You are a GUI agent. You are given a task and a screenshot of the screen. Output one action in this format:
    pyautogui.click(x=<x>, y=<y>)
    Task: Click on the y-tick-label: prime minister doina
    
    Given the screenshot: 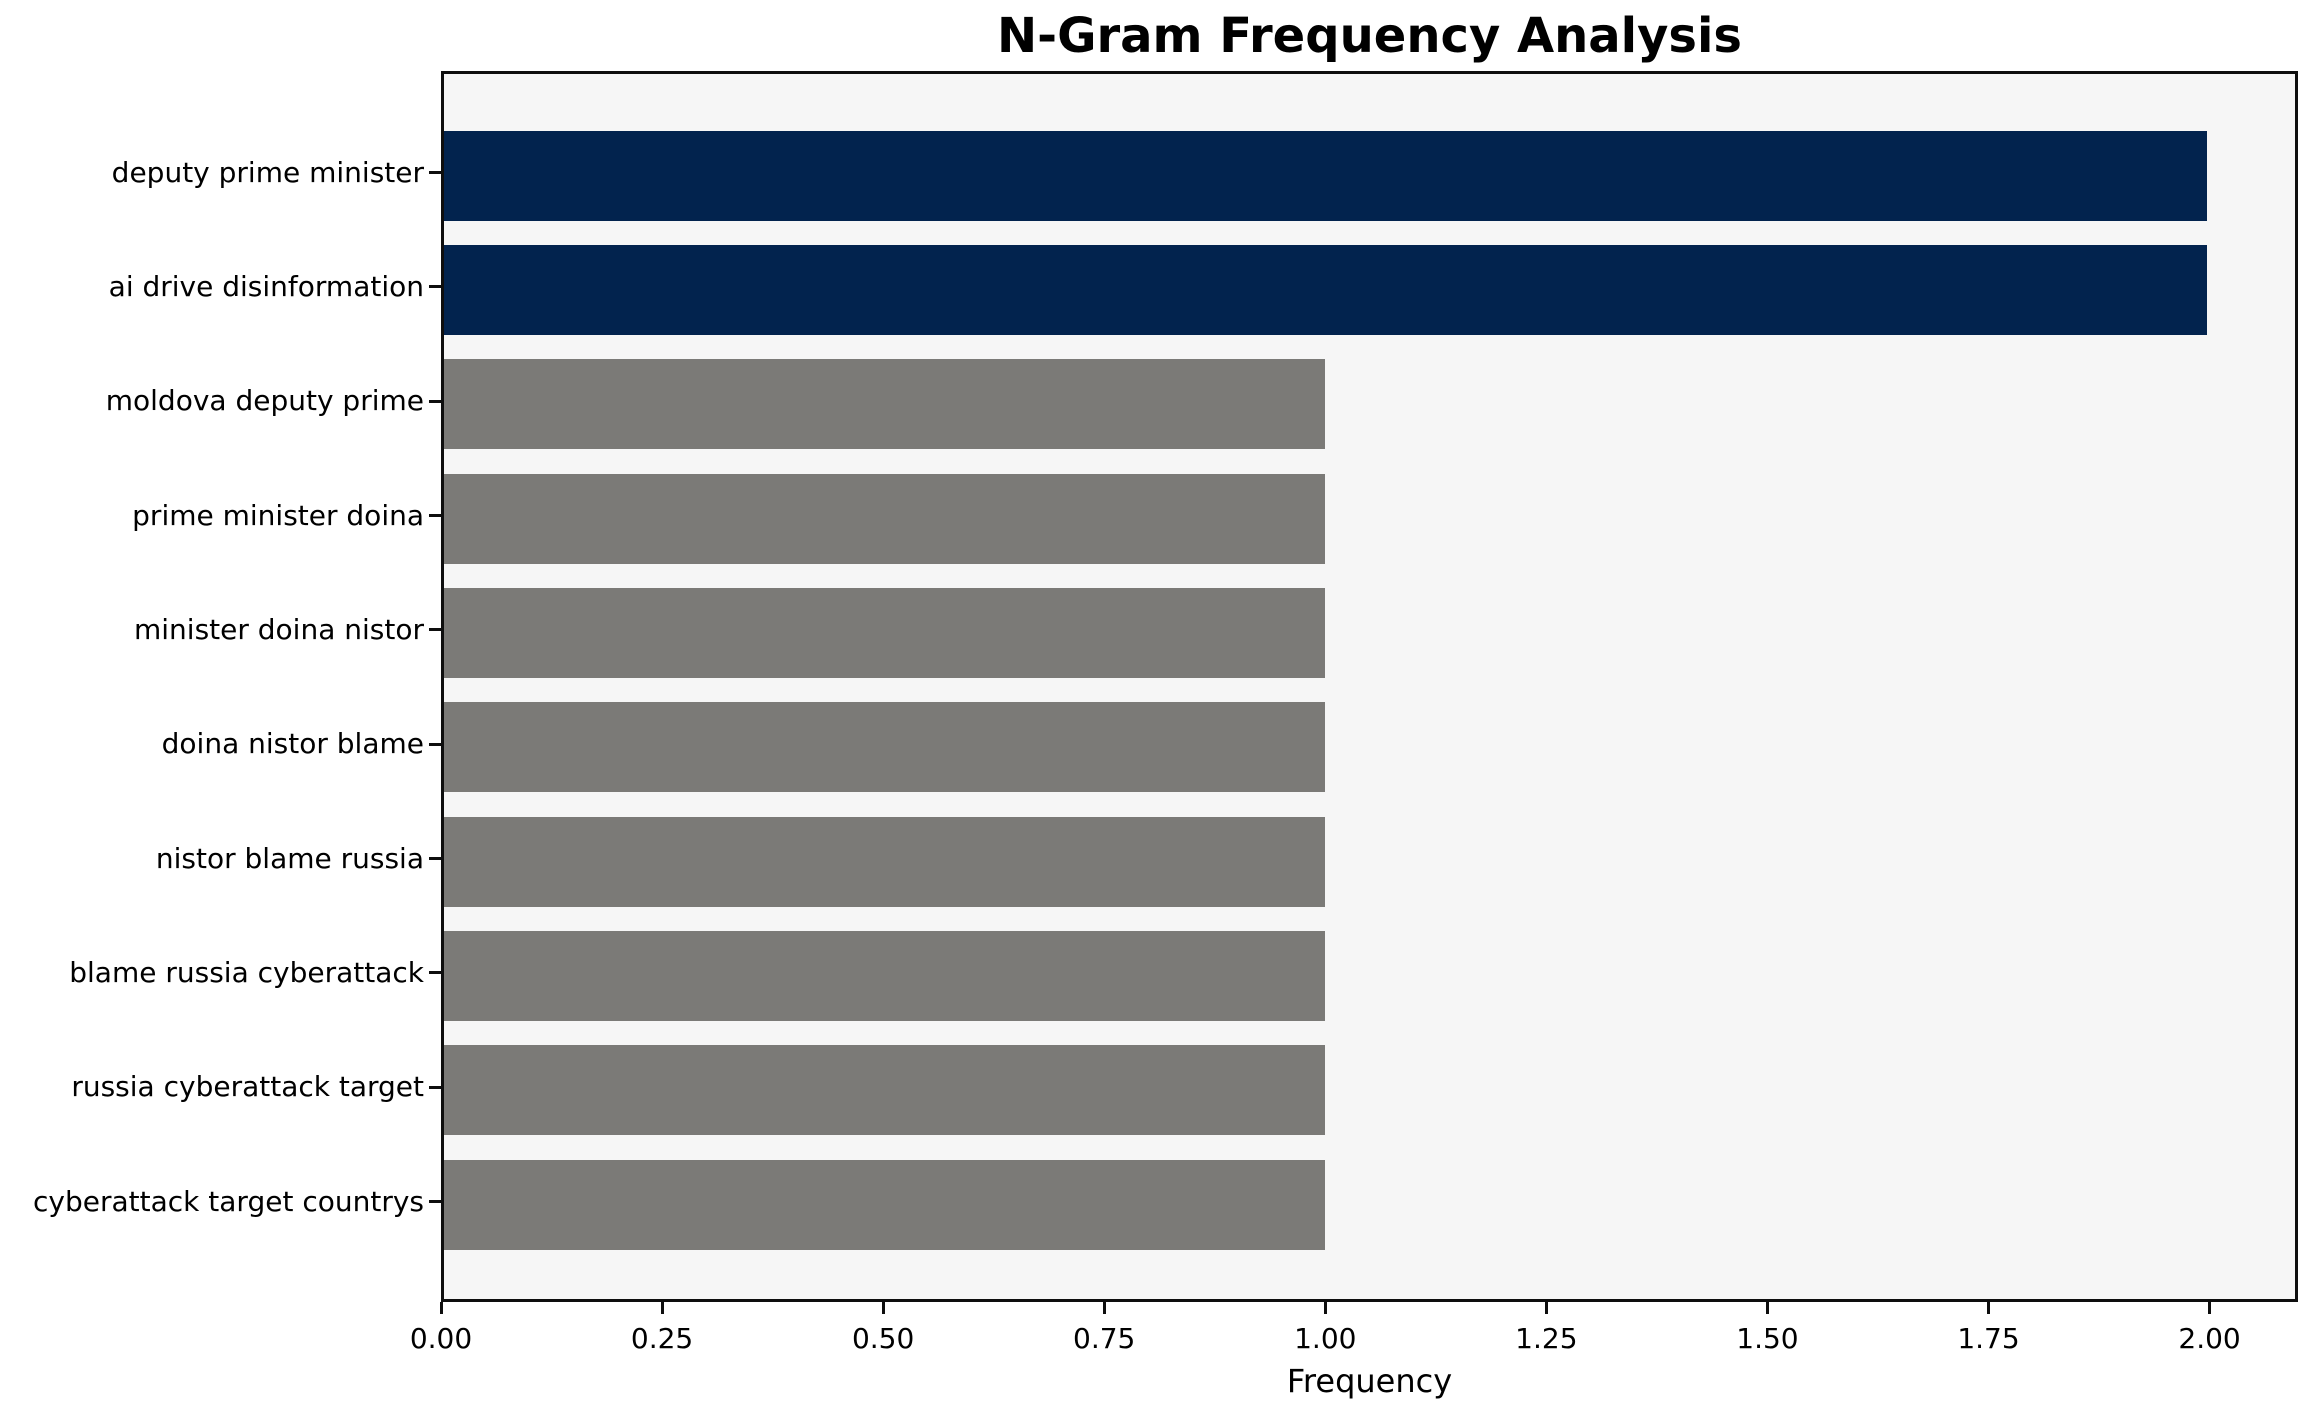 What is the action you would take?
    pyautogui.click(x=278, y=515)
    